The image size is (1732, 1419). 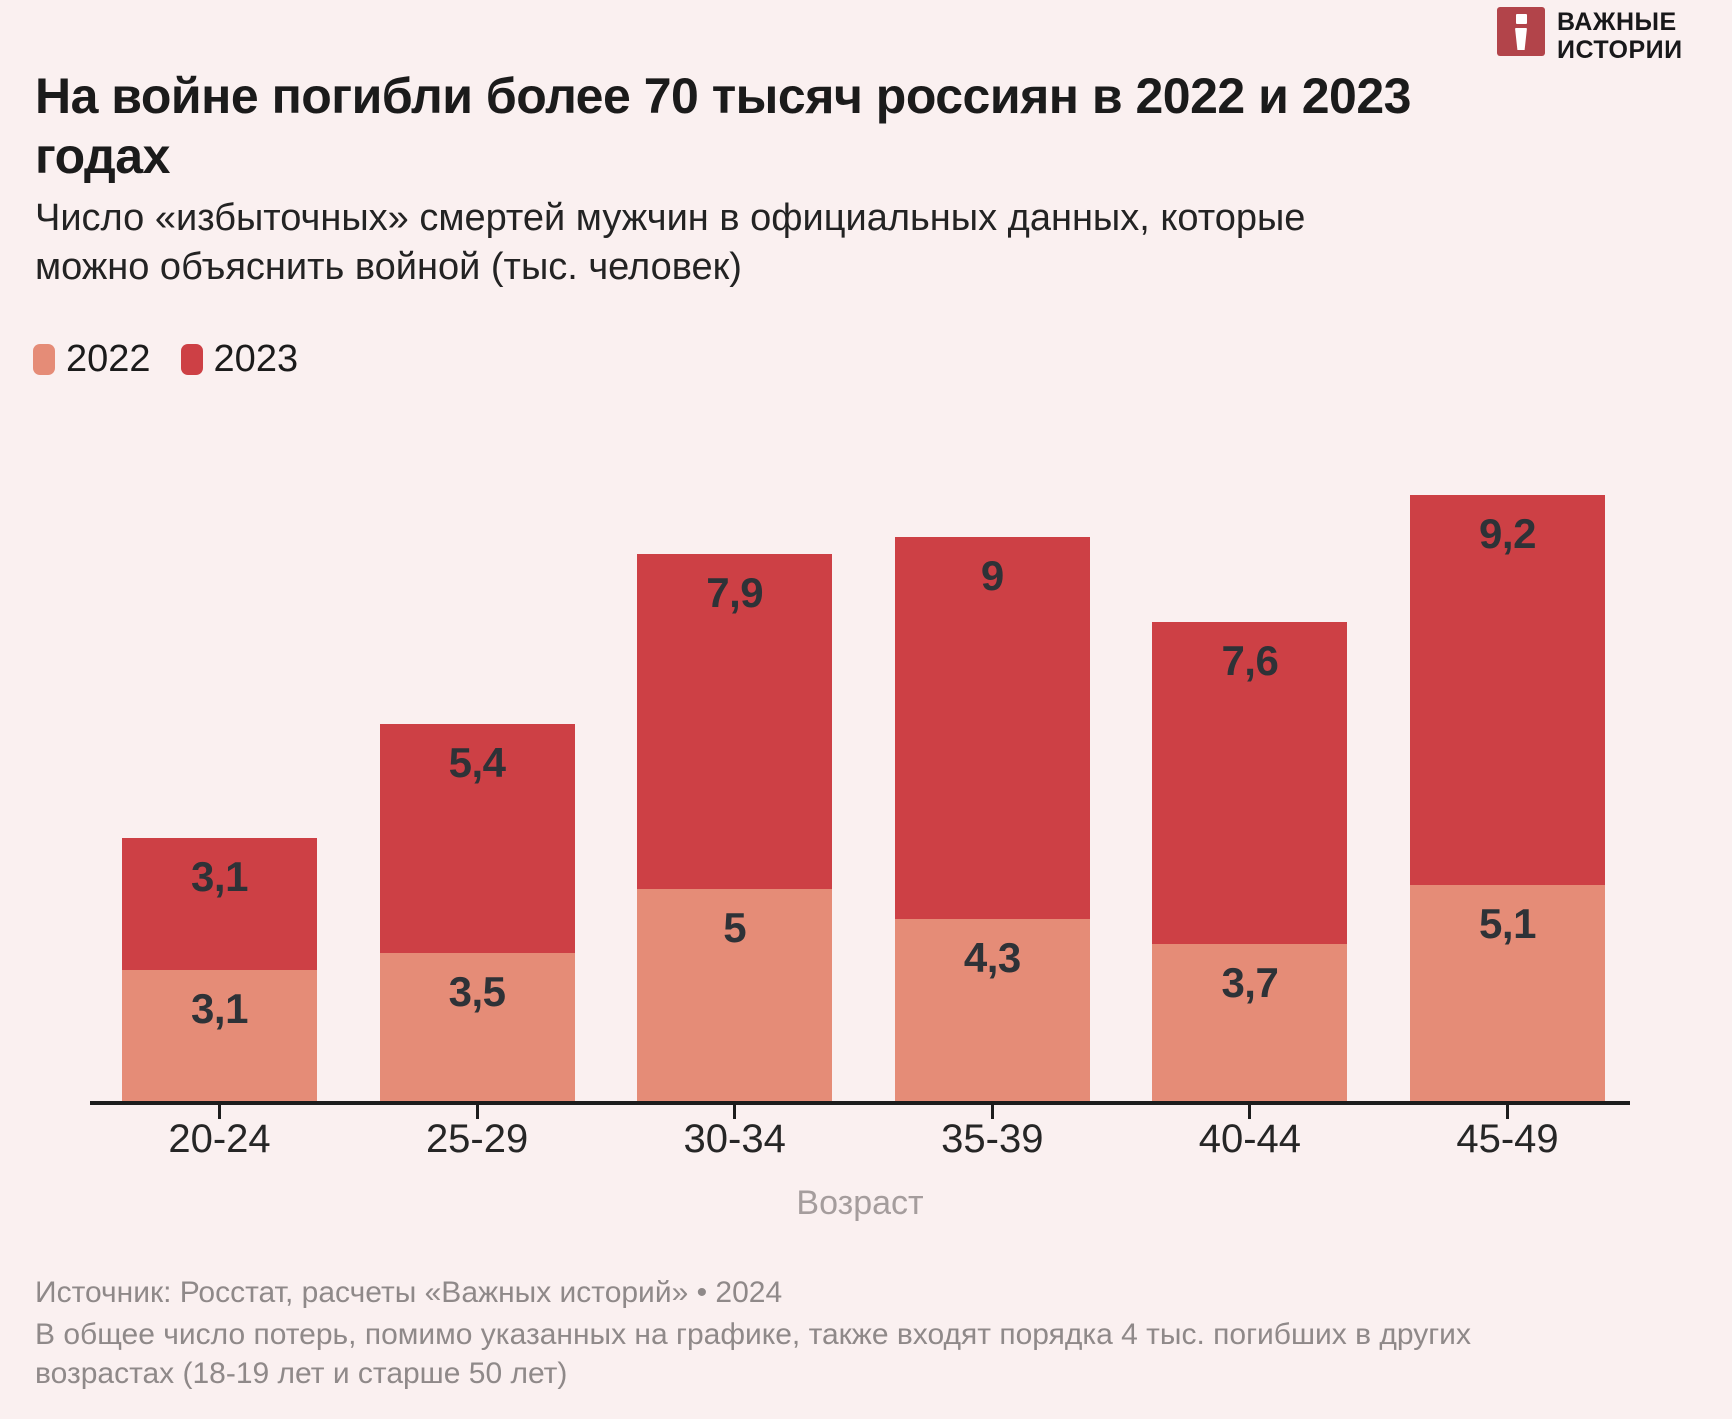 I want to click on bar-segment-2022-45-49: 5,1, so click(x=1507, y=992).